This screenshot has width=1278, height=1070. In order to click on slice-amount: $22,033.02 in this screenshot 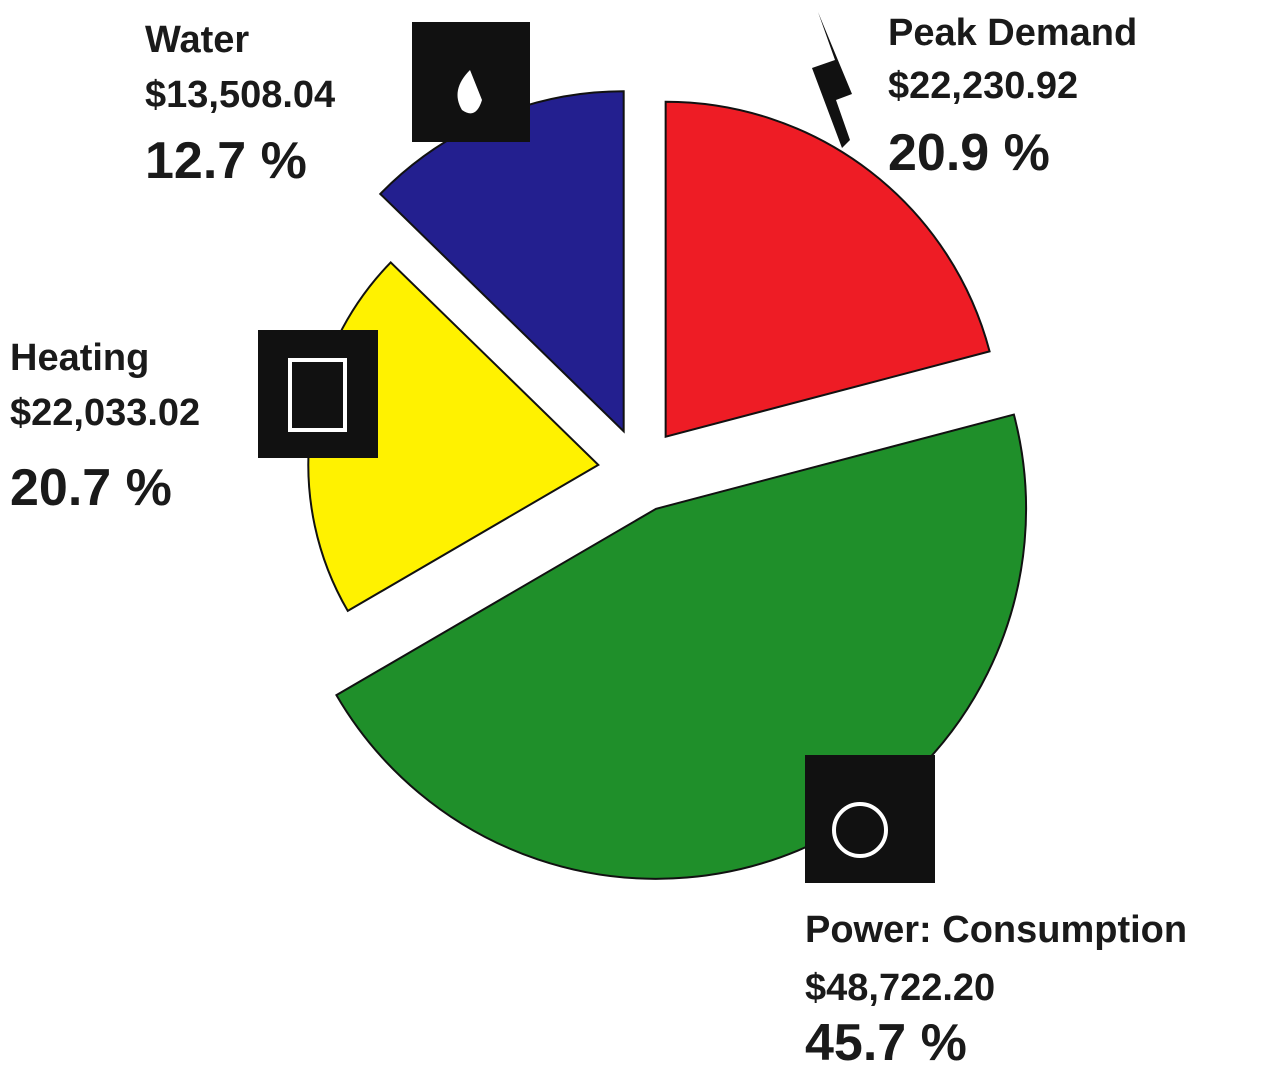, I will do `click(105, 413)`.